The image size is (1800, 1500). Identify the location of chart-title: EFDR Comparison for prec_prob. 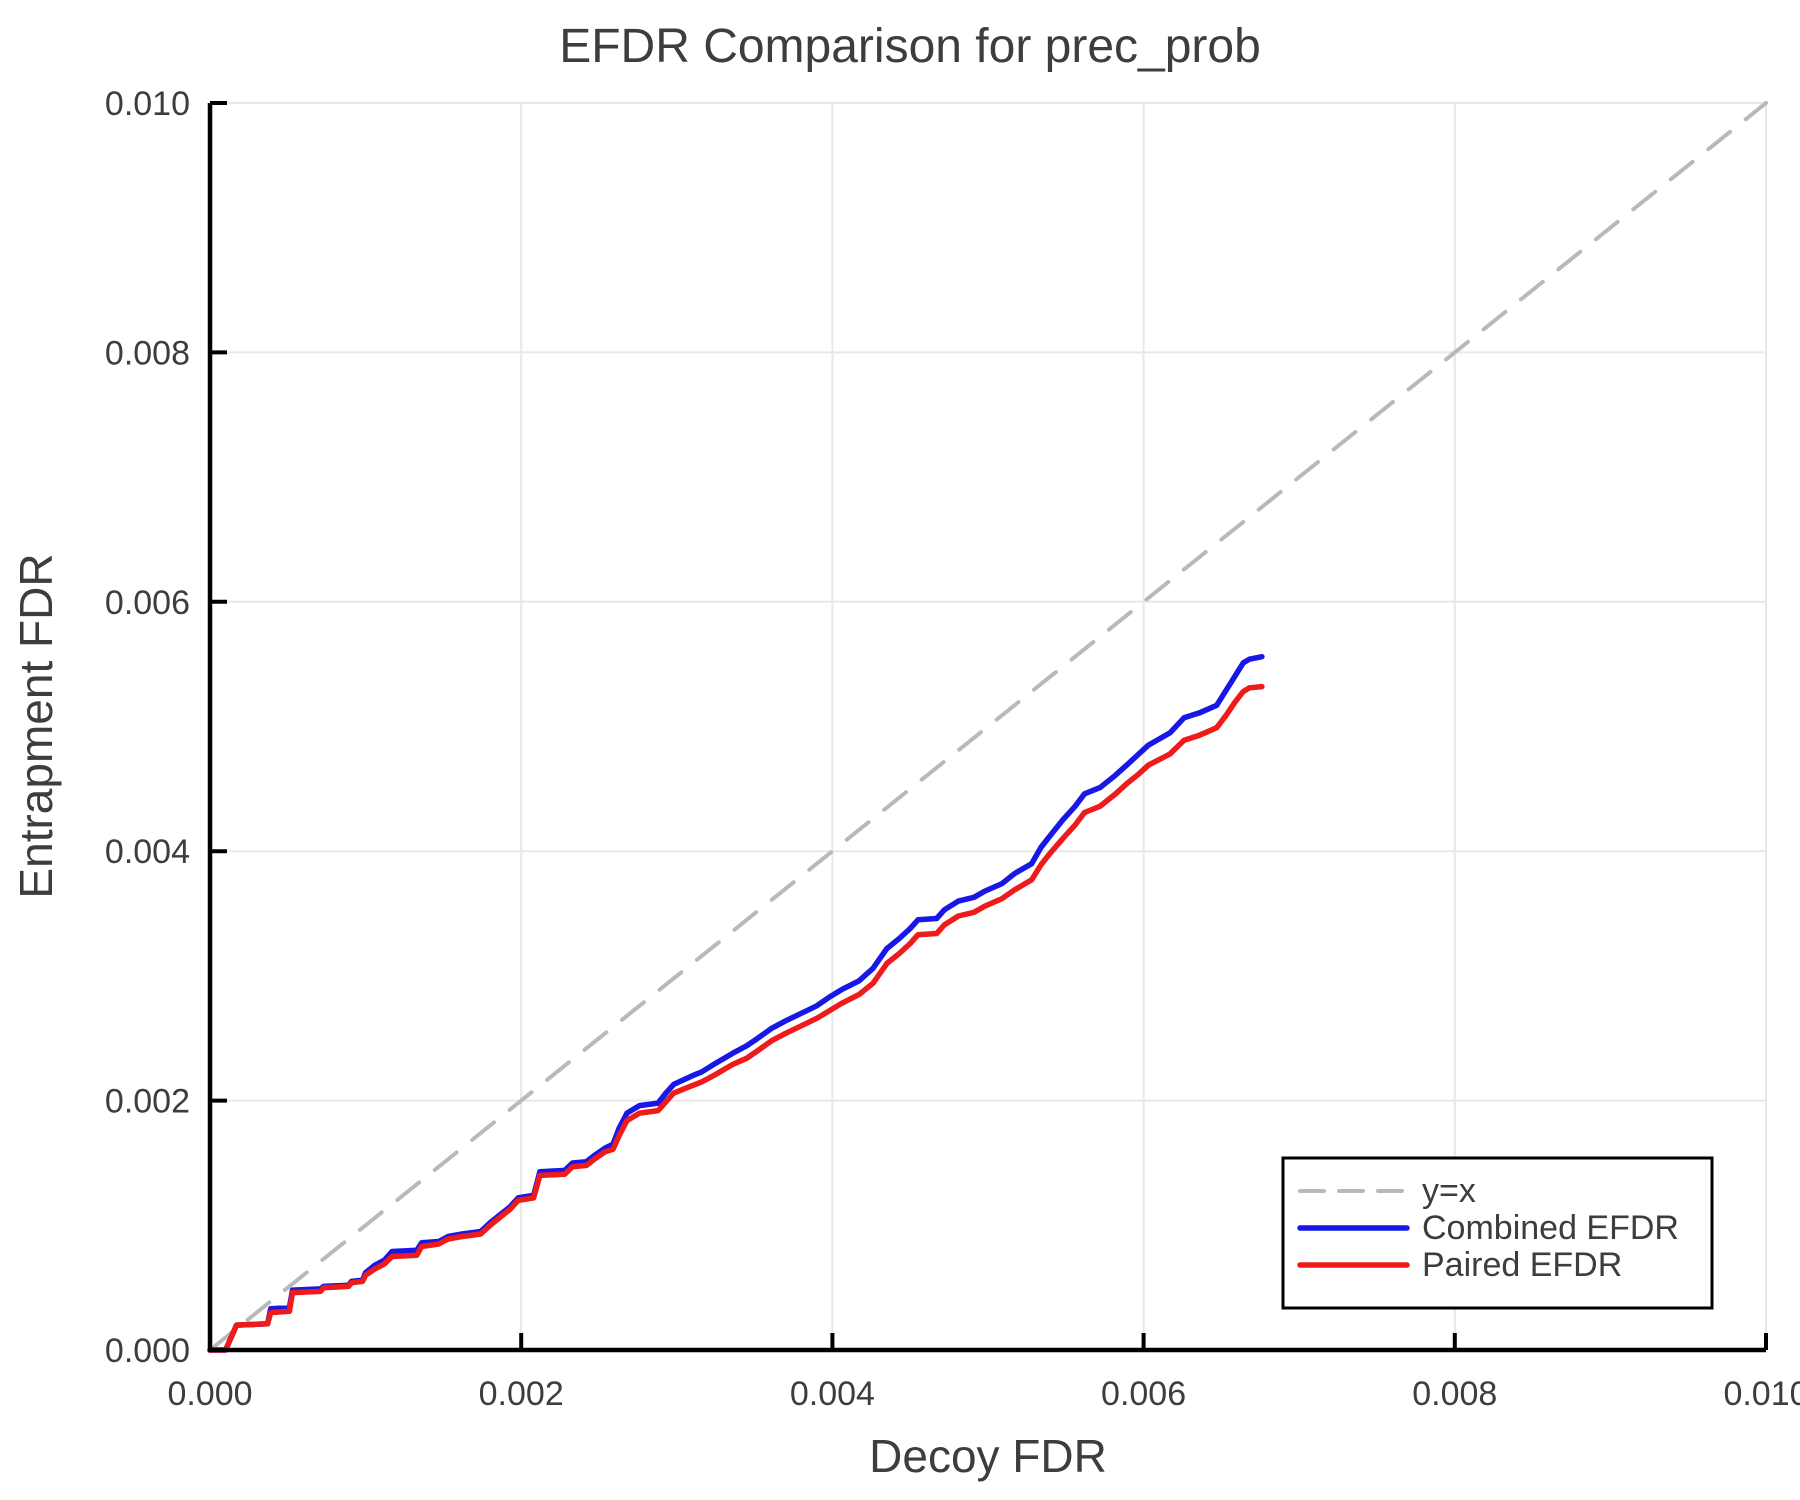
(910, 46).